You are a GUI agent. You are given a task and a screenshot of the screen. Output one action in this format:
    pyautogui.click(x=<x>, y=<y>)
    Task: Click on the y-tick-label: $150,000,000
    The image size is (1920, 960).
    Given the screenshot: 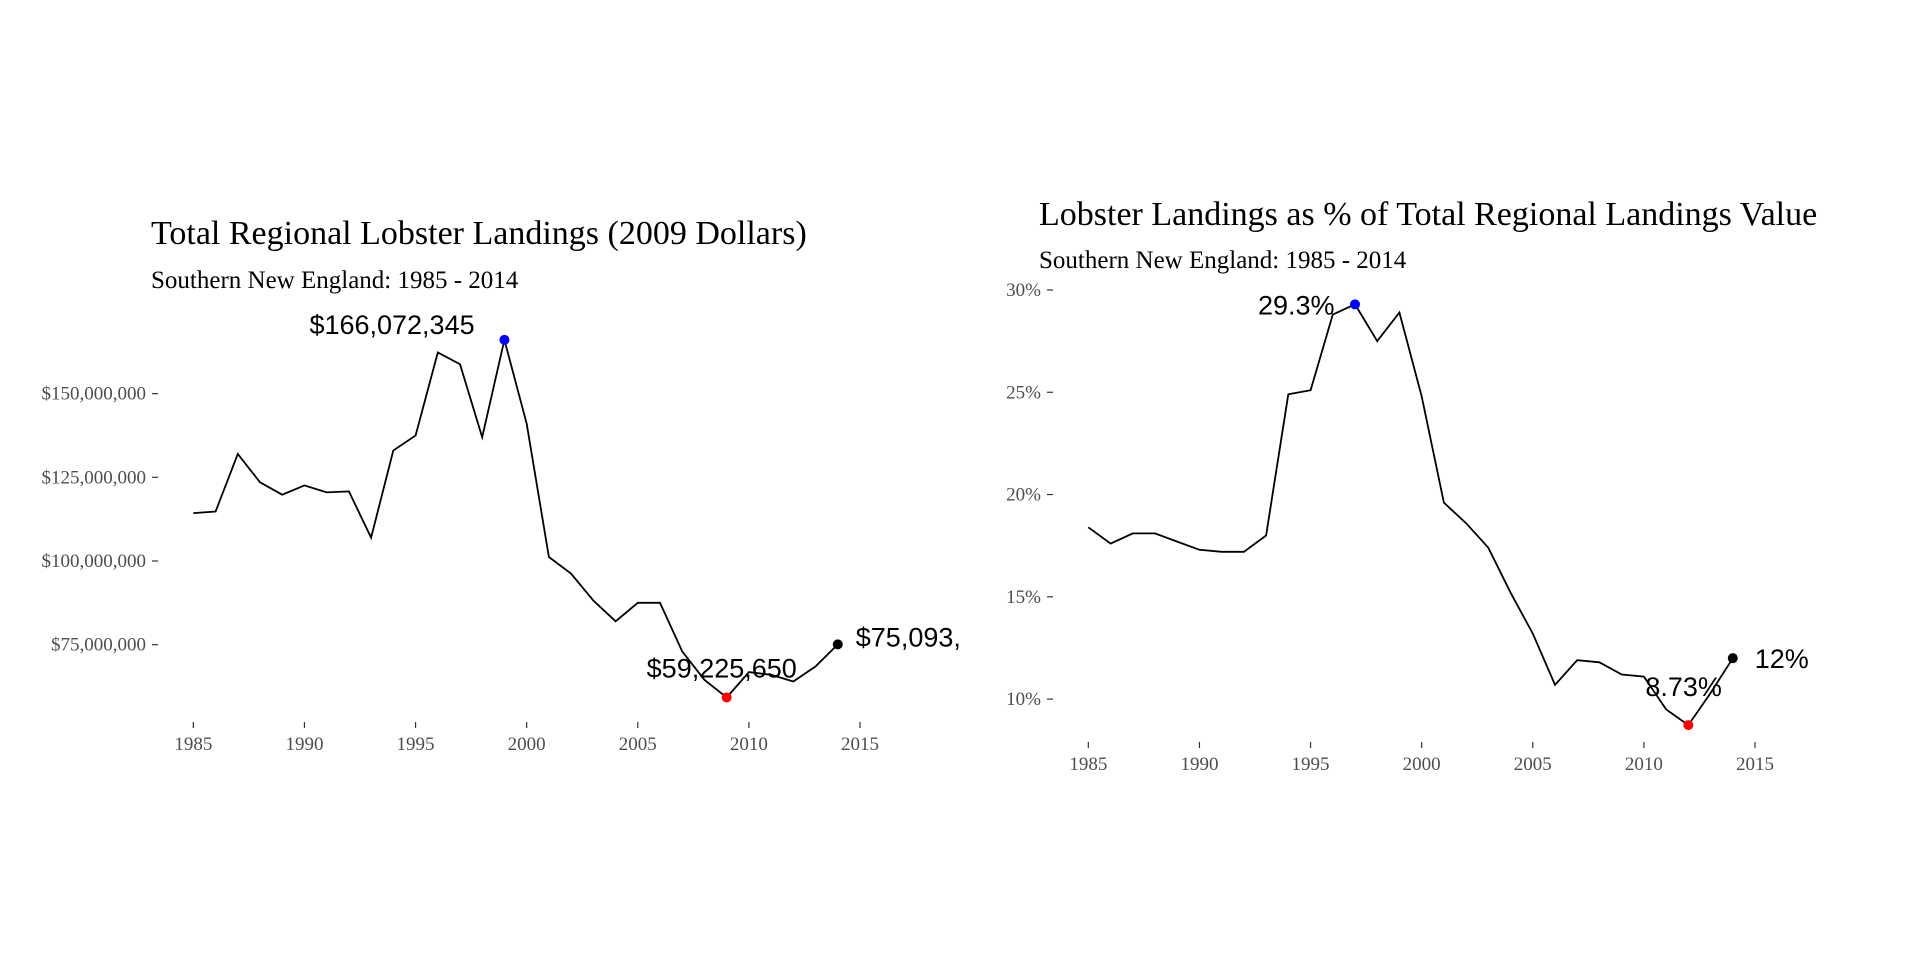 What is the action you would take?
    pyautogui.click(x=94, y=394)
    